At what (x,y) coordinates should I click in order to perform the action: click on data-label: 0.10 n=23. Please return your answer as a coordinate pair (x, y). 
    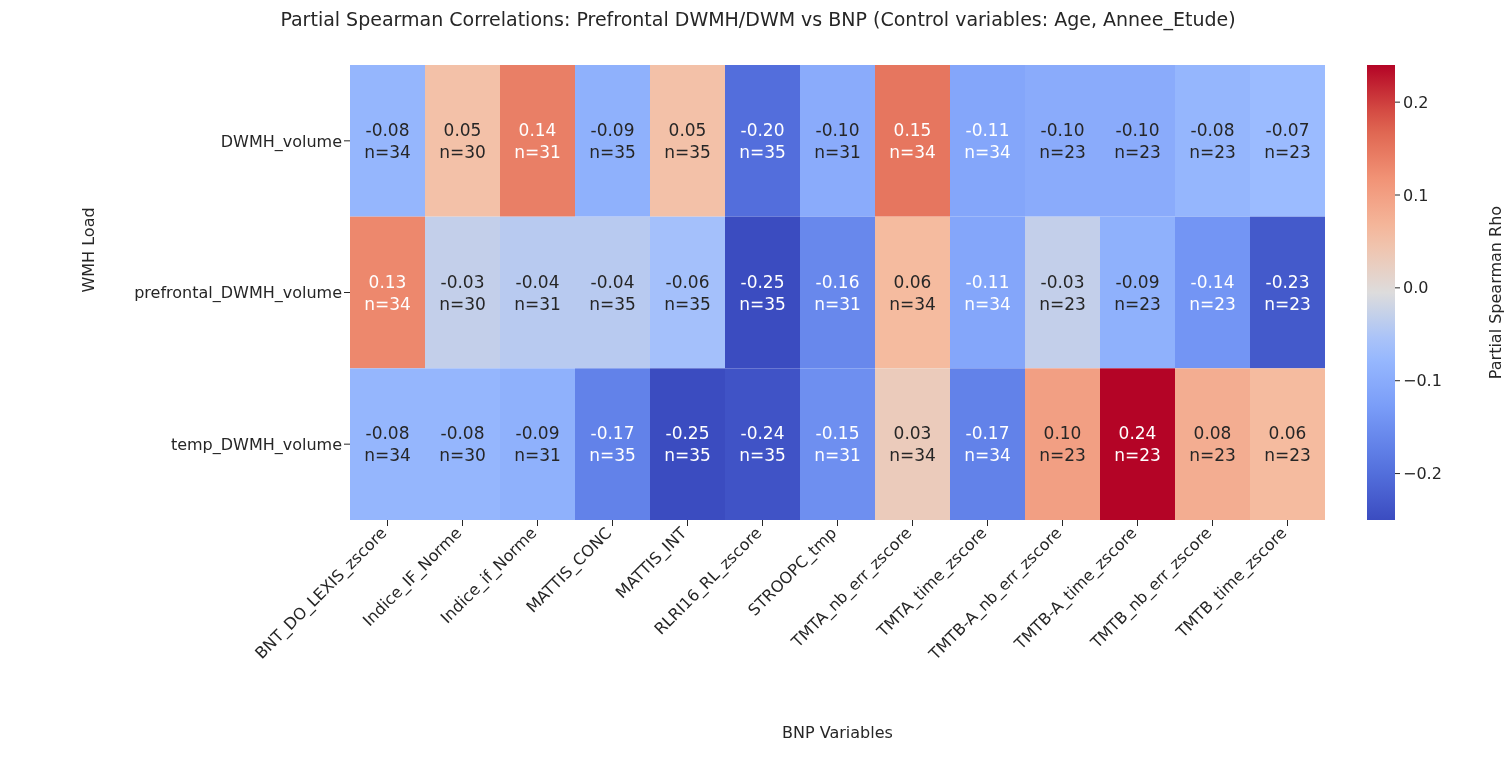
    Looking at the image, I should click on (1062, 444).